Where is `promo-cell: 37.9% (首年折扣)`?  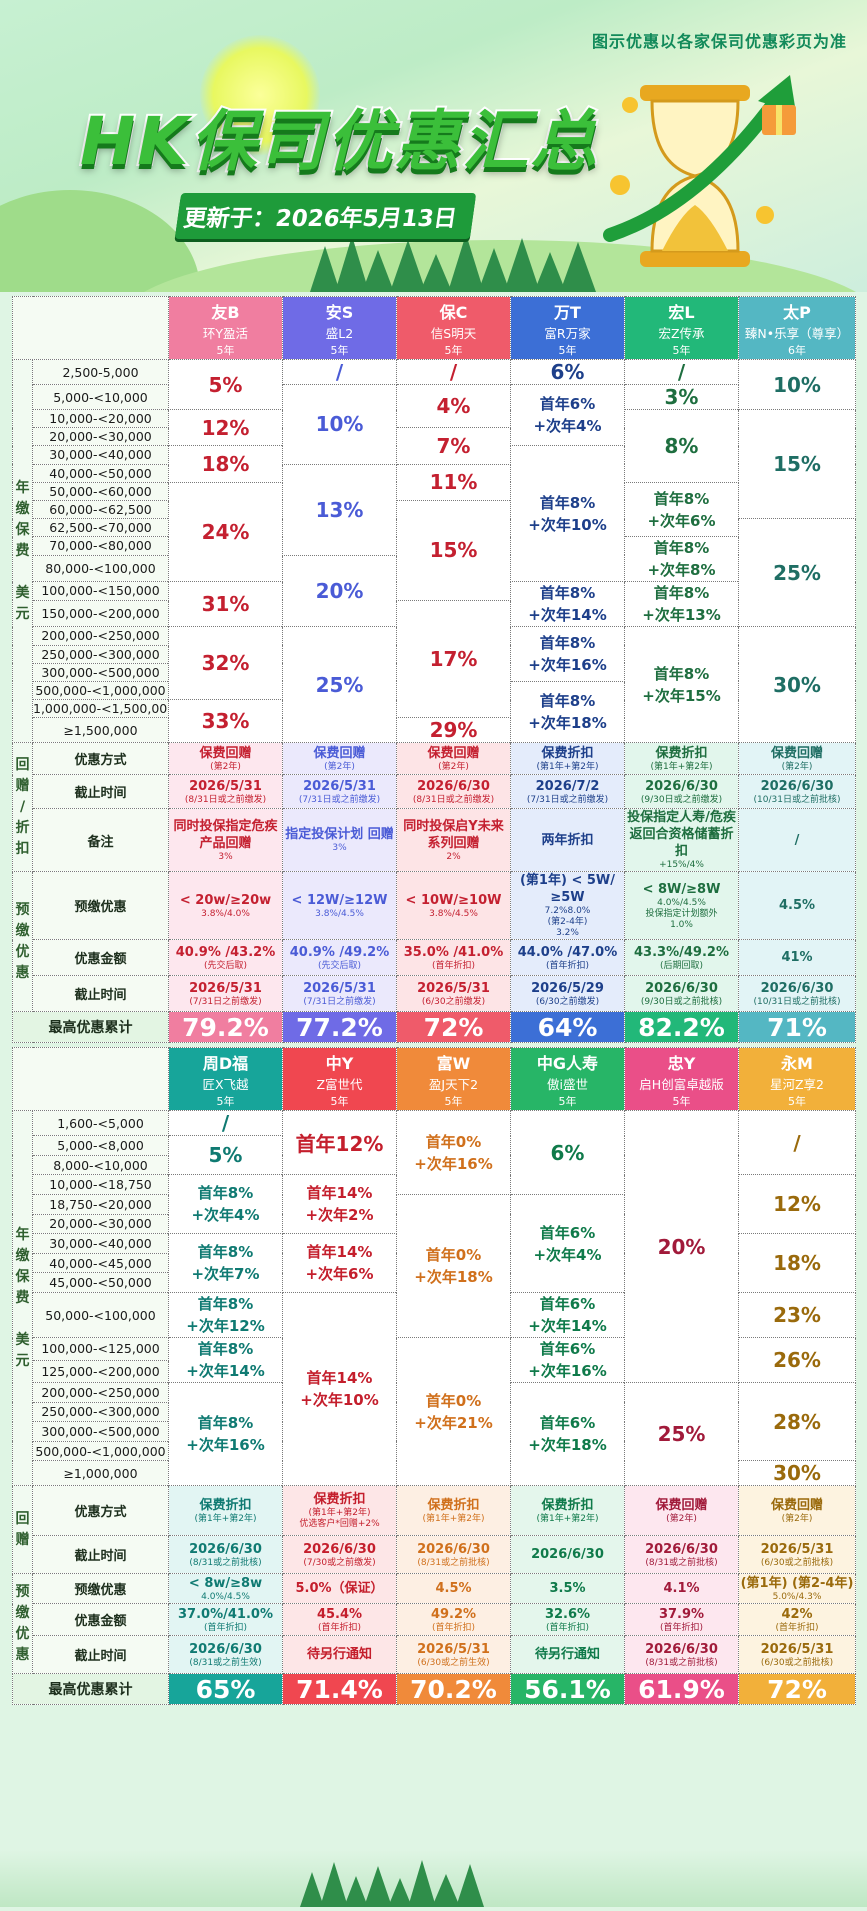 promo-cell: 37.9% (首年折扣) is located at coordinates (681, 1620).